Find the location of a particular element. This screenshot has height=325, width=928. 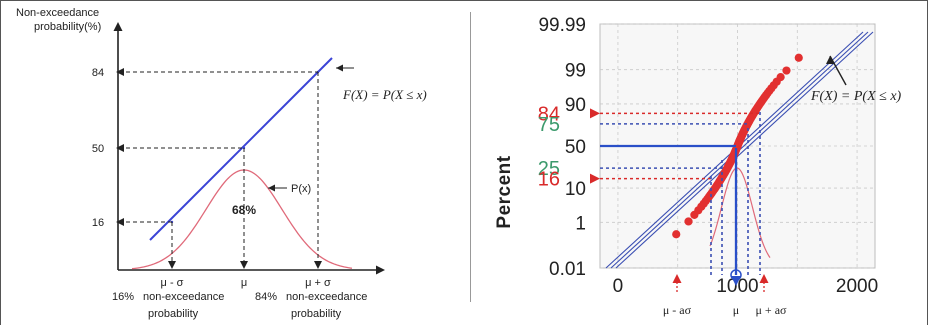

right-formula-pointer-line is located at coordinates (838, 70).